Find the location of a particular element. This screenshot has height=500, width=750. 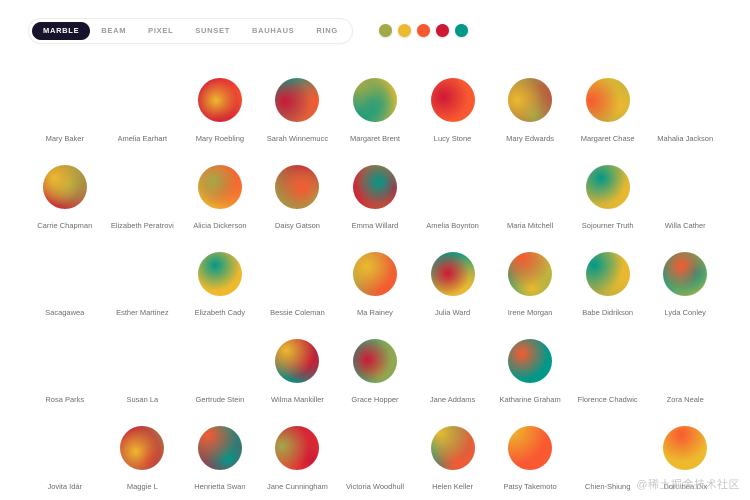

avatar-name: Irene Morgan is located at coordinates (530, 312).